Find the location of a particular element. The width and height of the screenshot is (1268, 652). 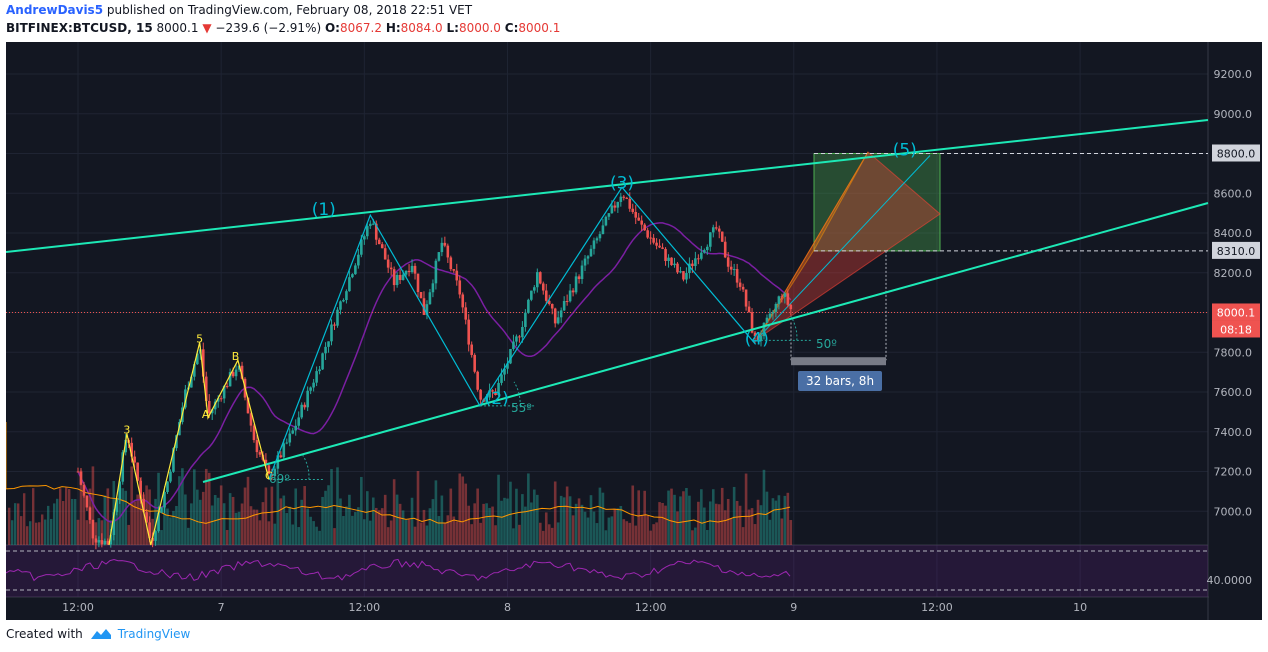

tradingview-link: TradingView is located at coordinates (139, 634).